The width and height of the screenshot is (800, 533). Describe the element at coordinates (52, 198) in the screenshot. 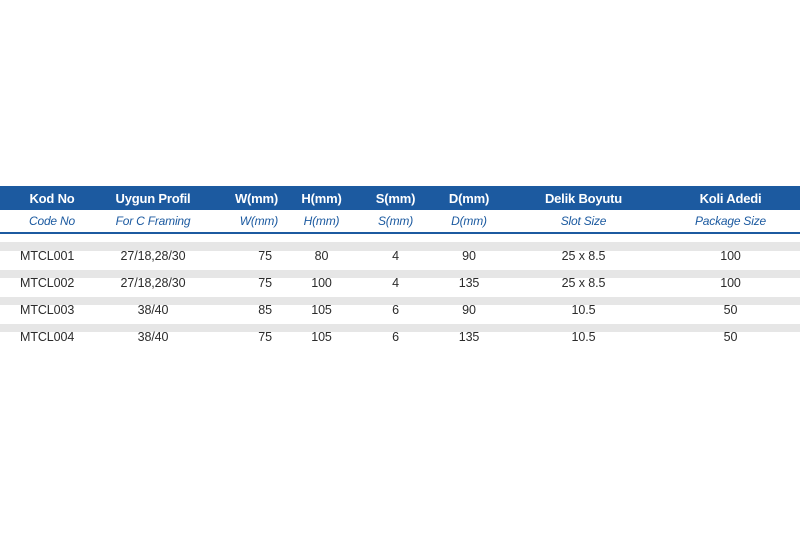

I see `header-kod-no: Kod No` at that location.